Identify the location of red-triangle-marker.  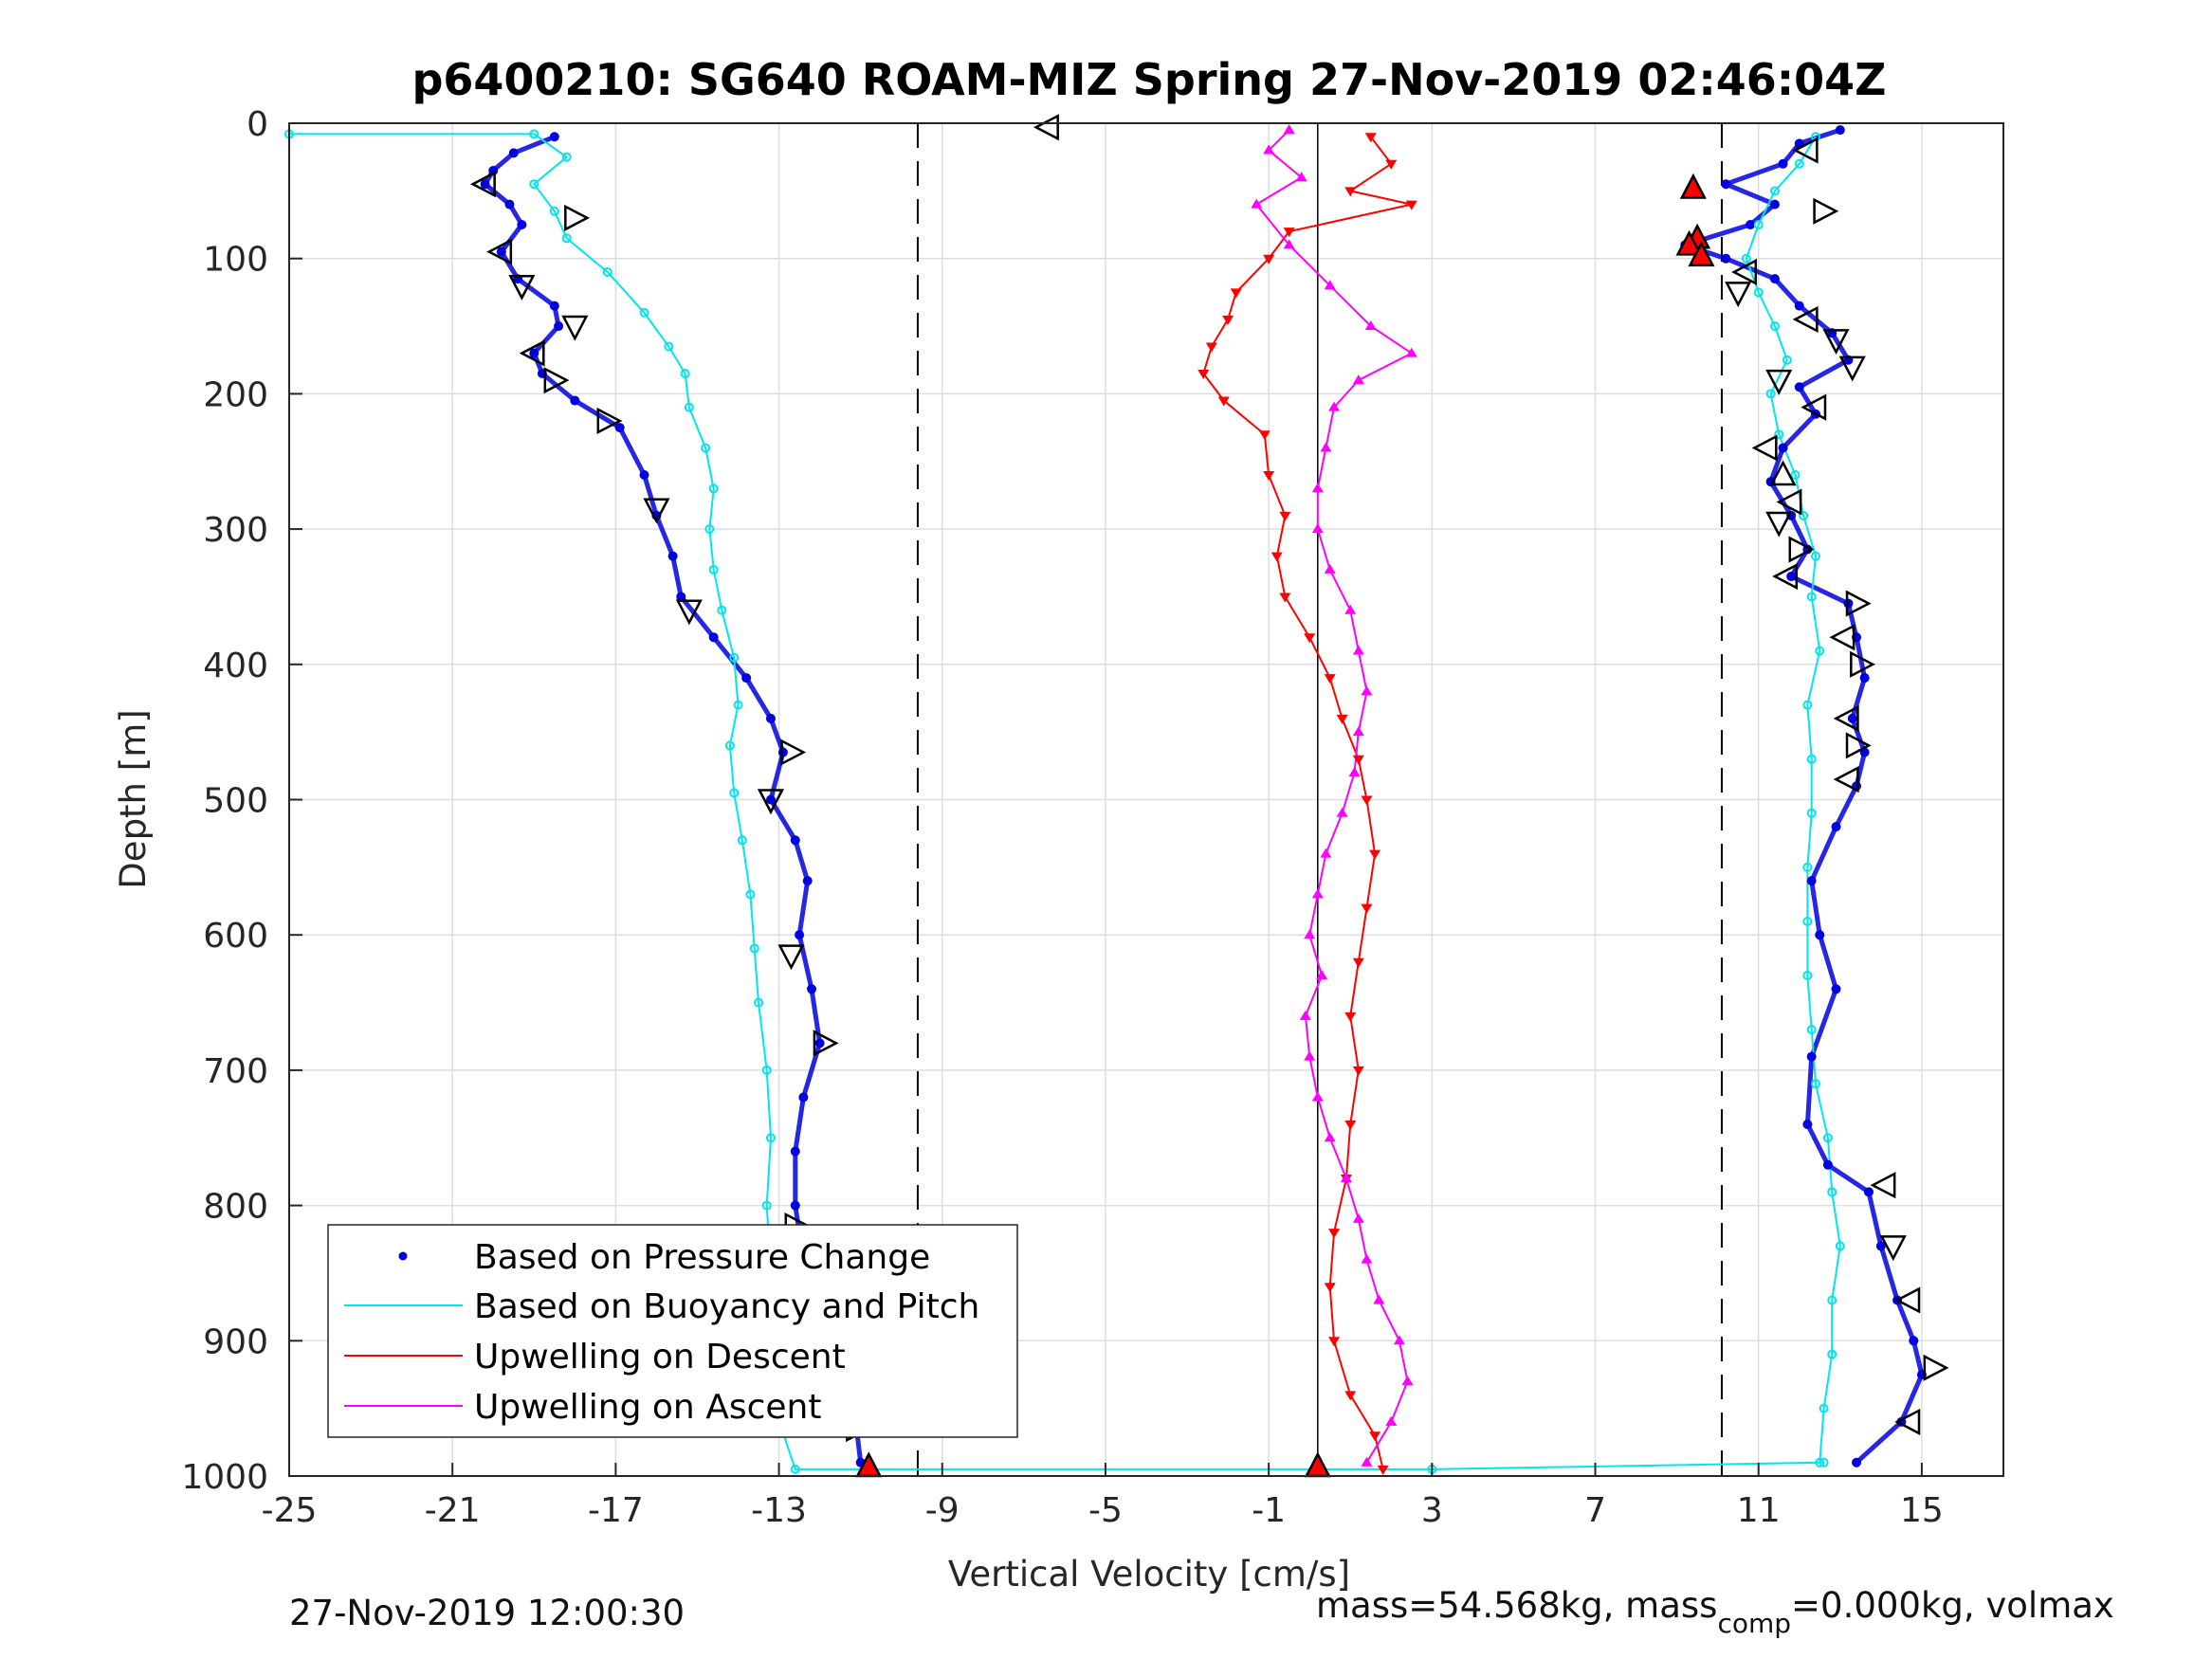
(1689, 242).